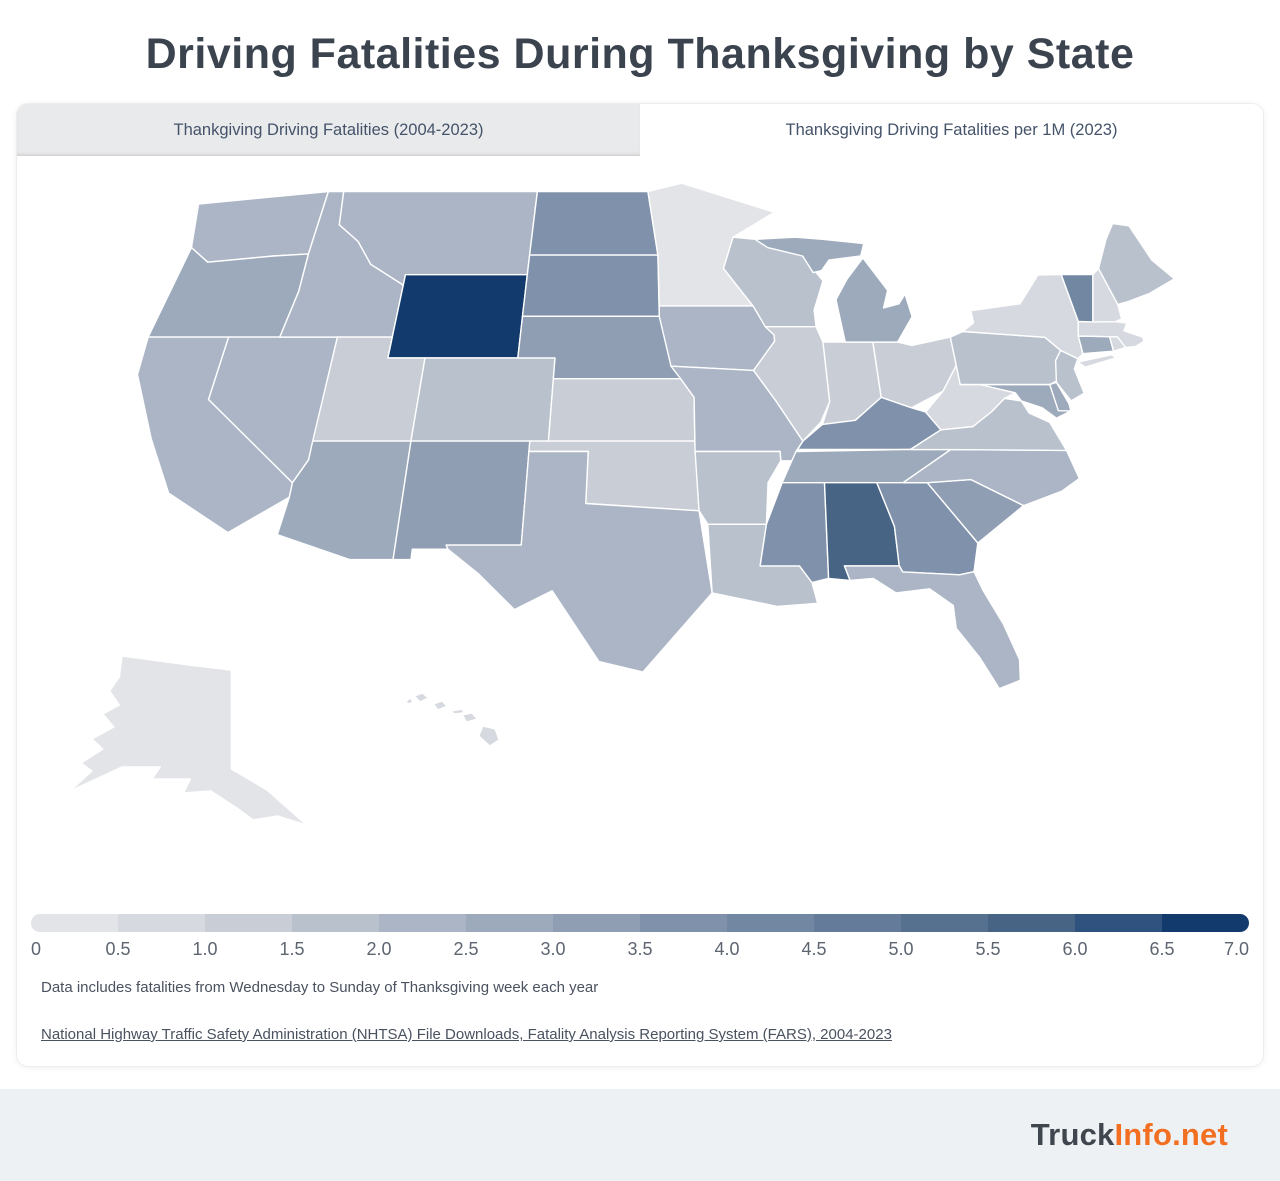  Describe the element at coordinates (188, 740) in the screenshot. I see `state-AK: Alaska: 0.3` at that location.